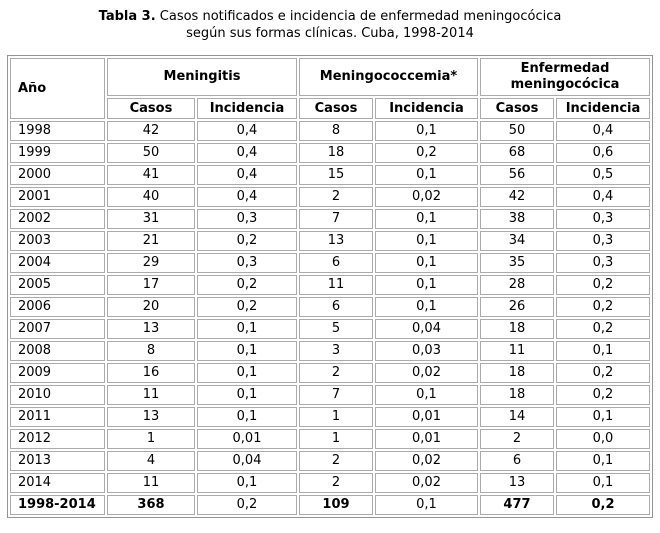  What do you see at coordinates (426, 108) in the screenshot?
I see `column-header-meningococcemia-incidencia: Incidencia` at bounding box center [426, 108].